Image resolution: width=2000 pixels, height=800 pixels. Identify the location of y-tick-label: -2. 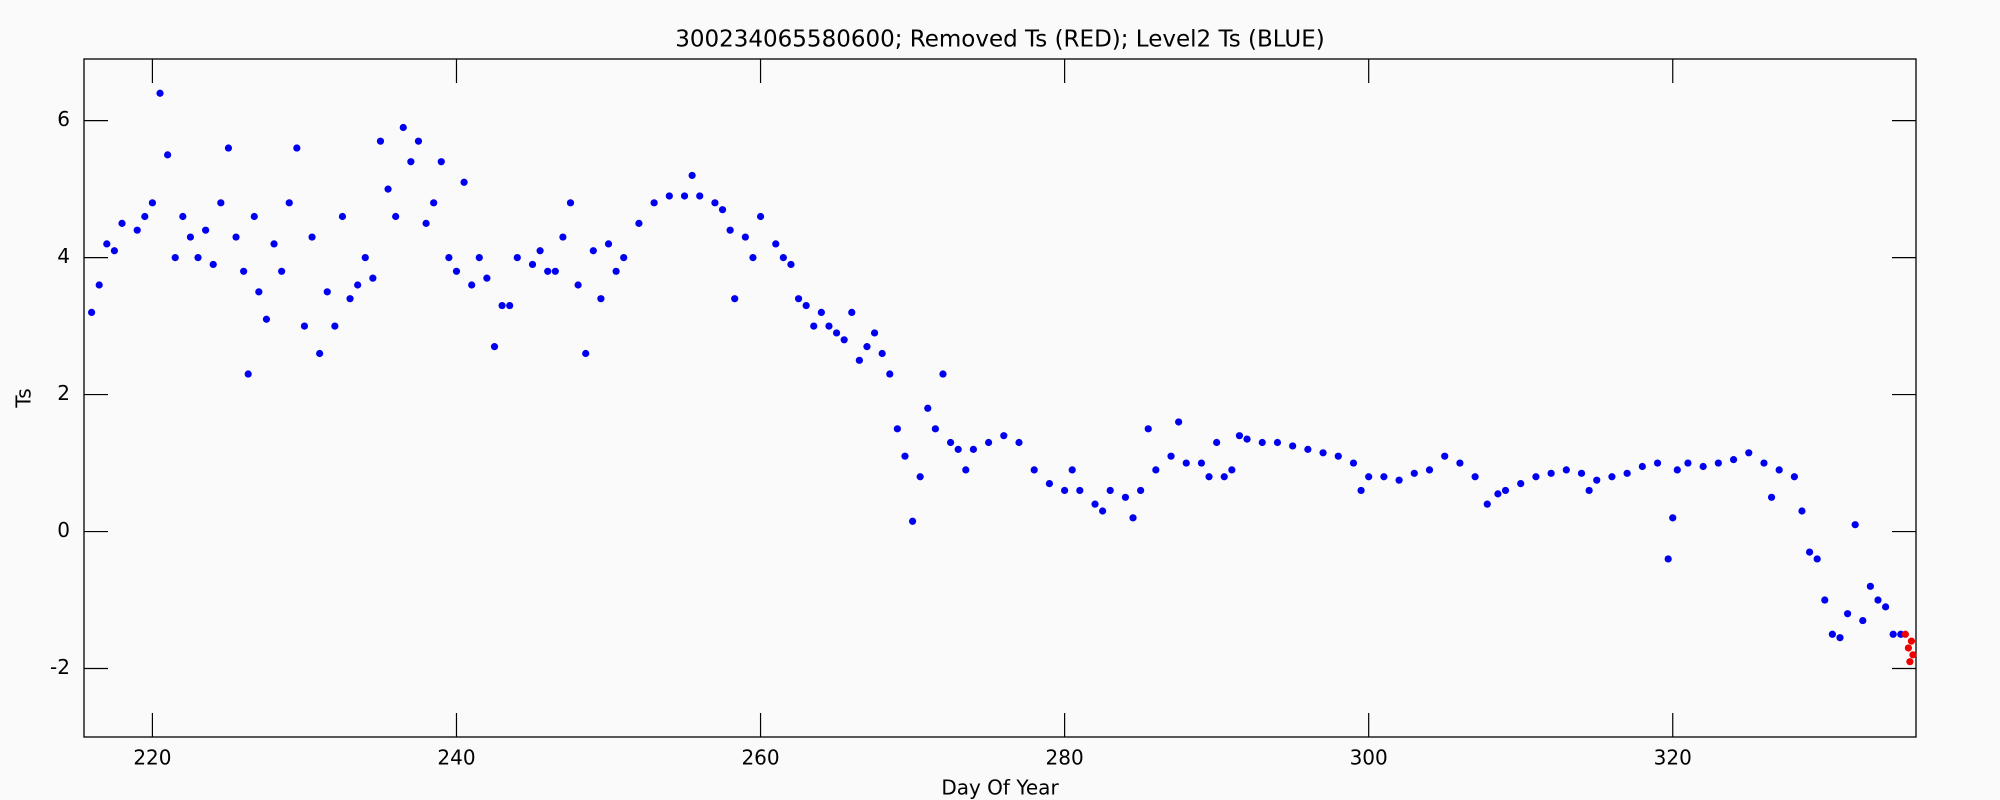
(60, 667).